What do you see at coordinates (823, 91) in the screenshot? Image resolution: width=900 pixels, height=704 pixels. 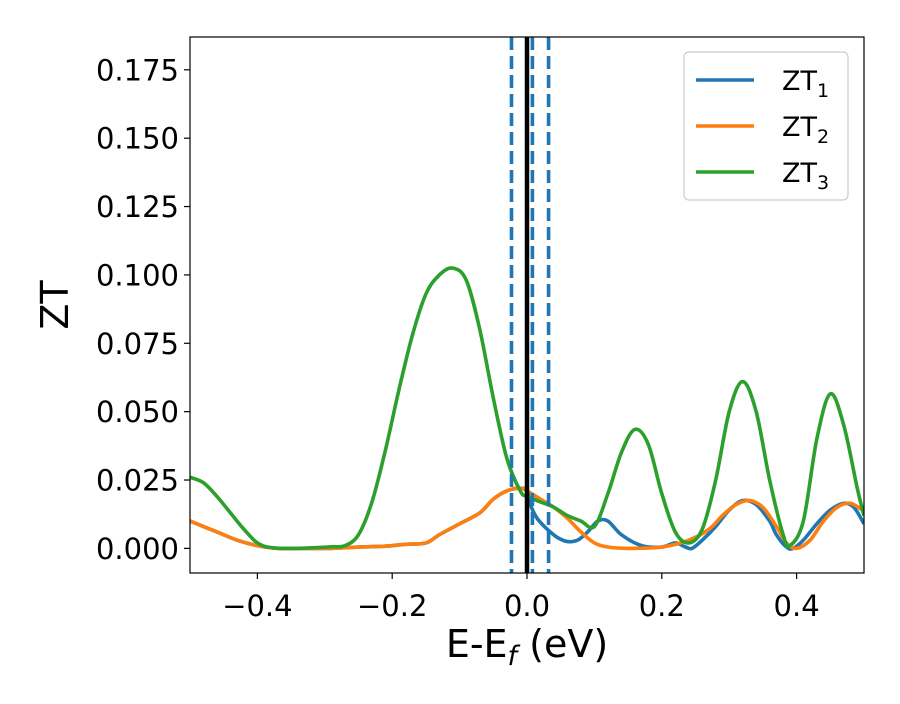 I see `legend-label-subscript: 1` at bounding box center [823, 91].